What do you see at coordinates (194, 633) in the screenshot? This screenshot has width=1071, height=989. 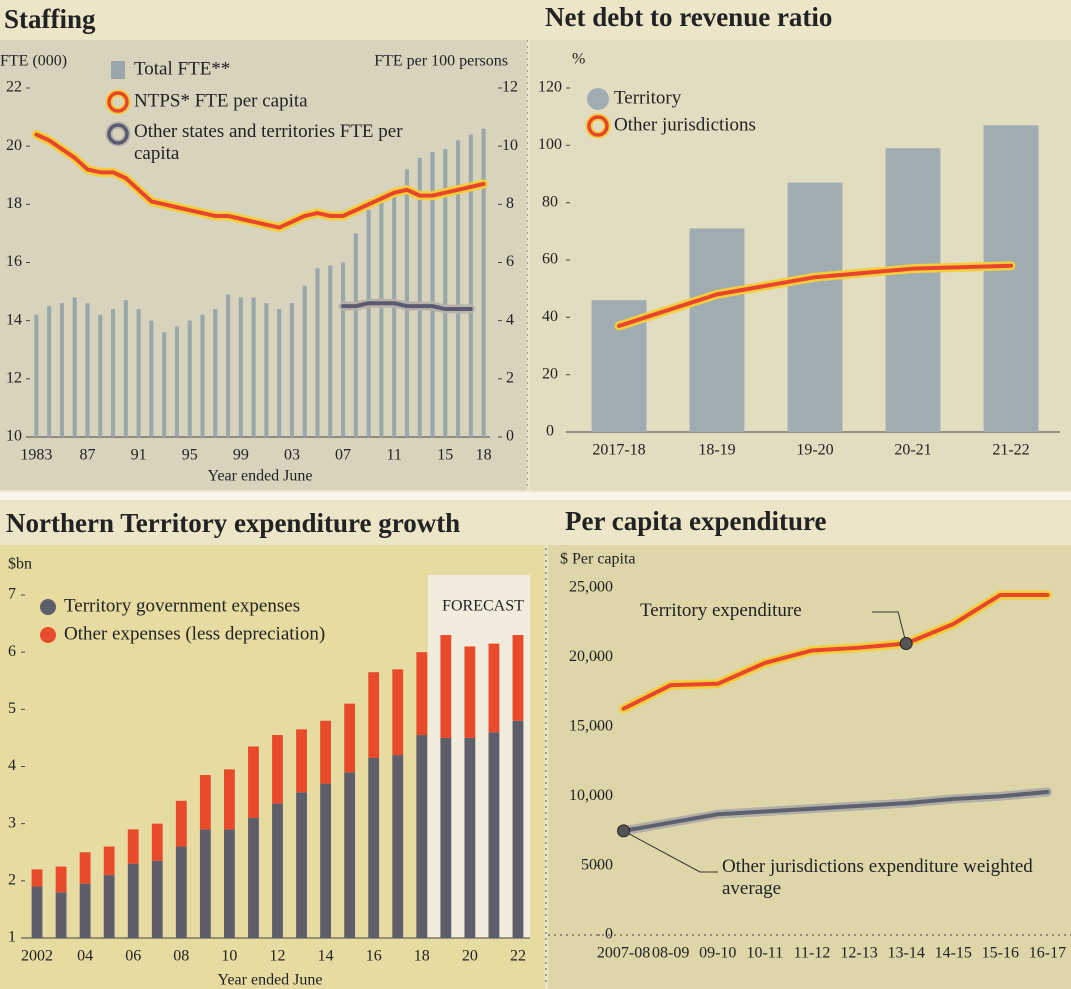 I see `legend-label: Other expenses (less depreciation)` at bounding box center [194, 633].